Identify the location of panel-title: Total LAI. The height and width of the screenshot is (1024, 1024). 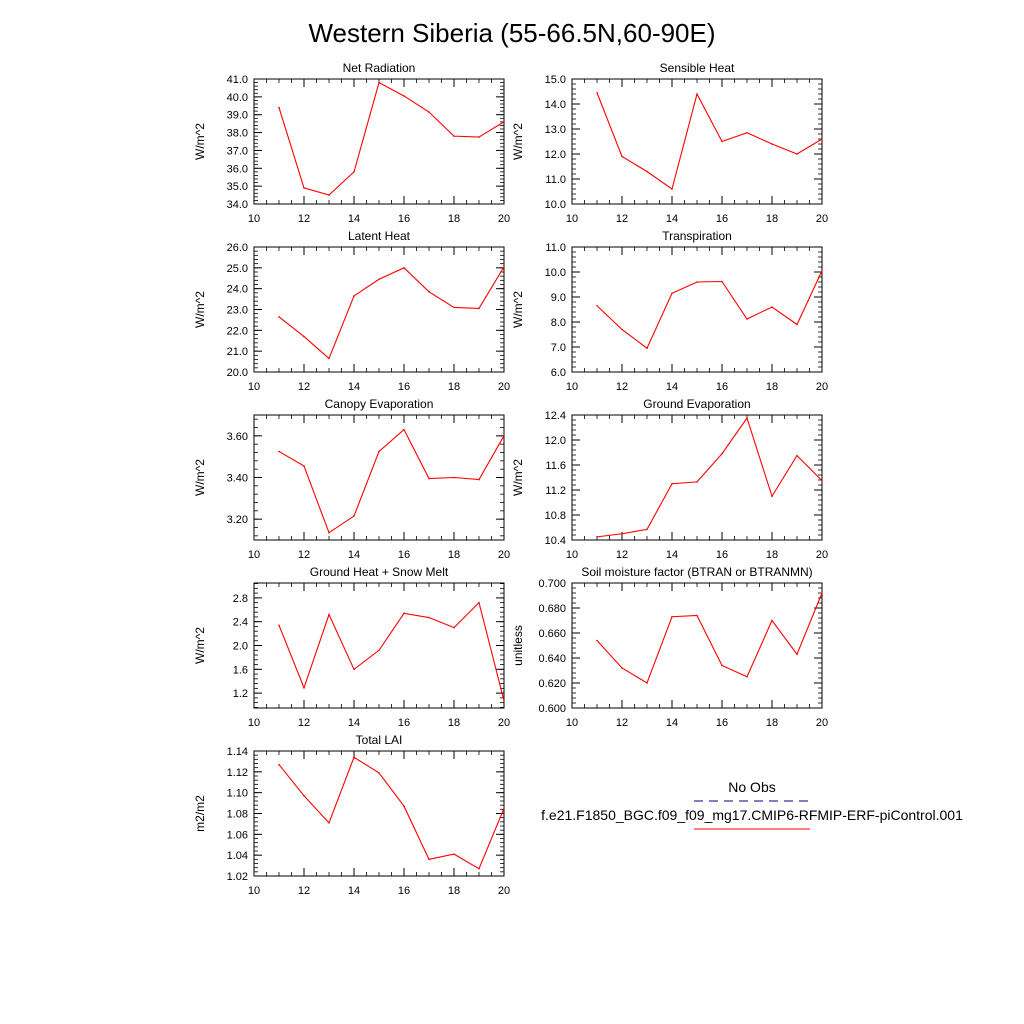
(379, 740).